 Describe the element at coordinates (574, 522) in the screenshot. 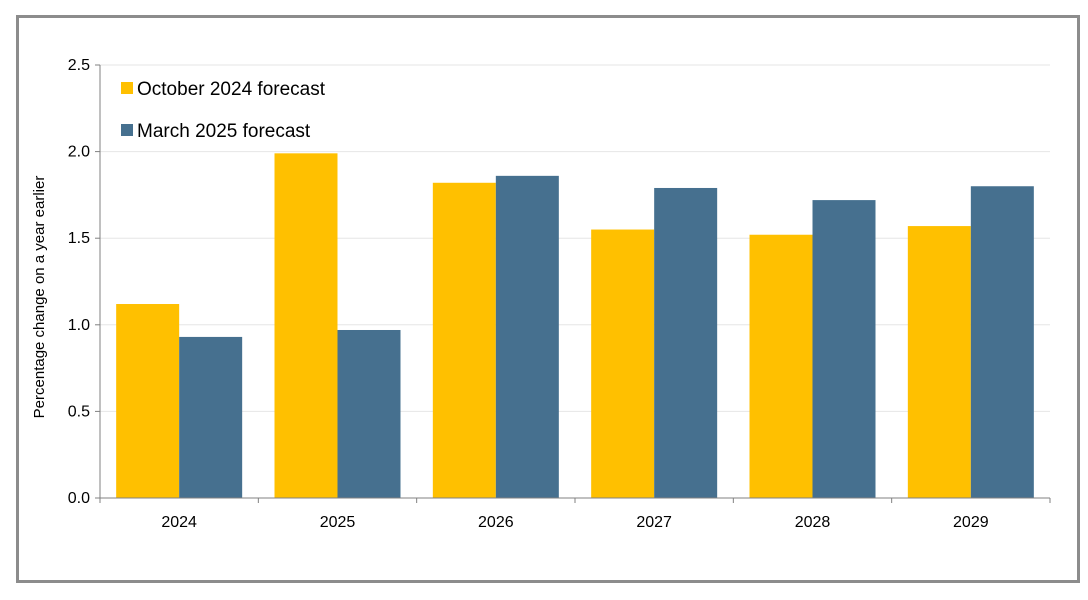

I see `x-tick-labels: 2024 2025 2026 2027 2028 2029` at that location.